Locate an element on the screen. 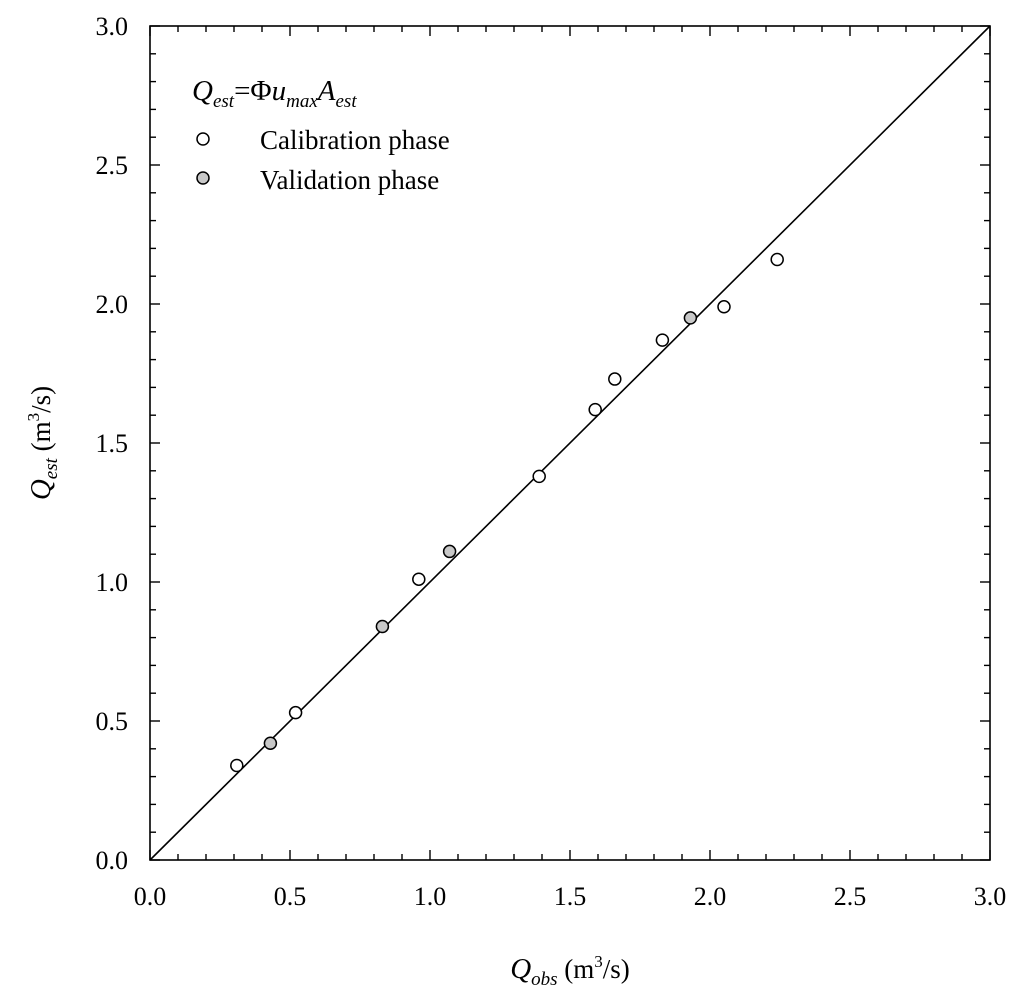 The width and height of the screenshot is (1024, 1002). y-tick-label: 1.5 is located at coordinates (112, 443).